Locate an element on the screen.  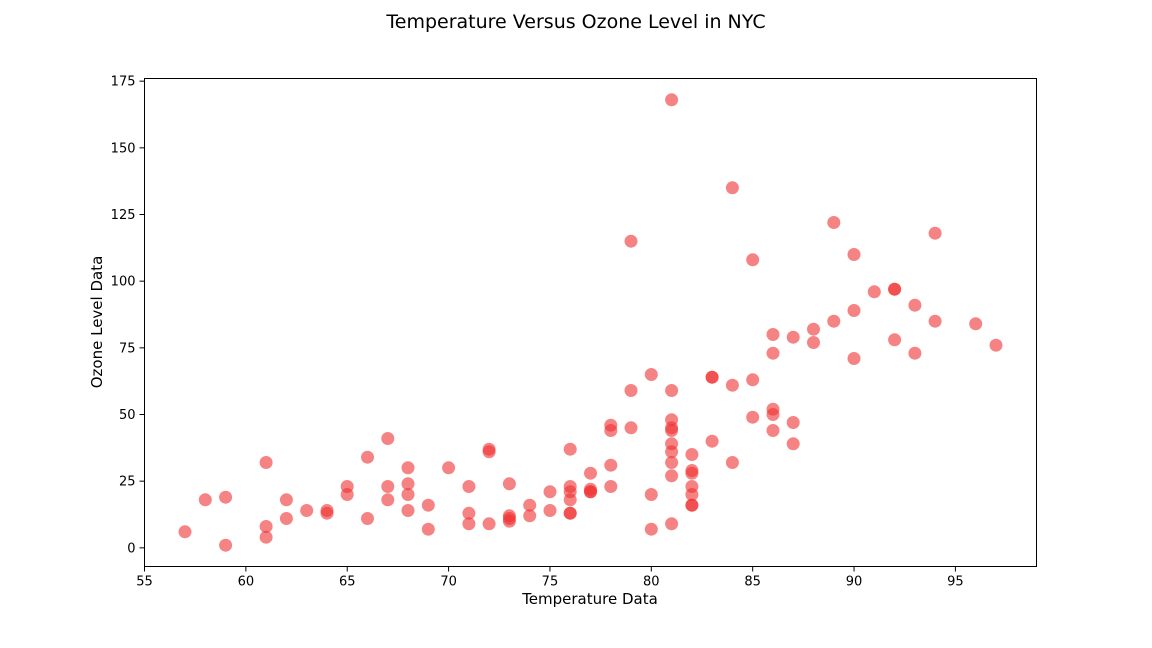
y-tick-label: 0 is located at coordinates (131, 548).